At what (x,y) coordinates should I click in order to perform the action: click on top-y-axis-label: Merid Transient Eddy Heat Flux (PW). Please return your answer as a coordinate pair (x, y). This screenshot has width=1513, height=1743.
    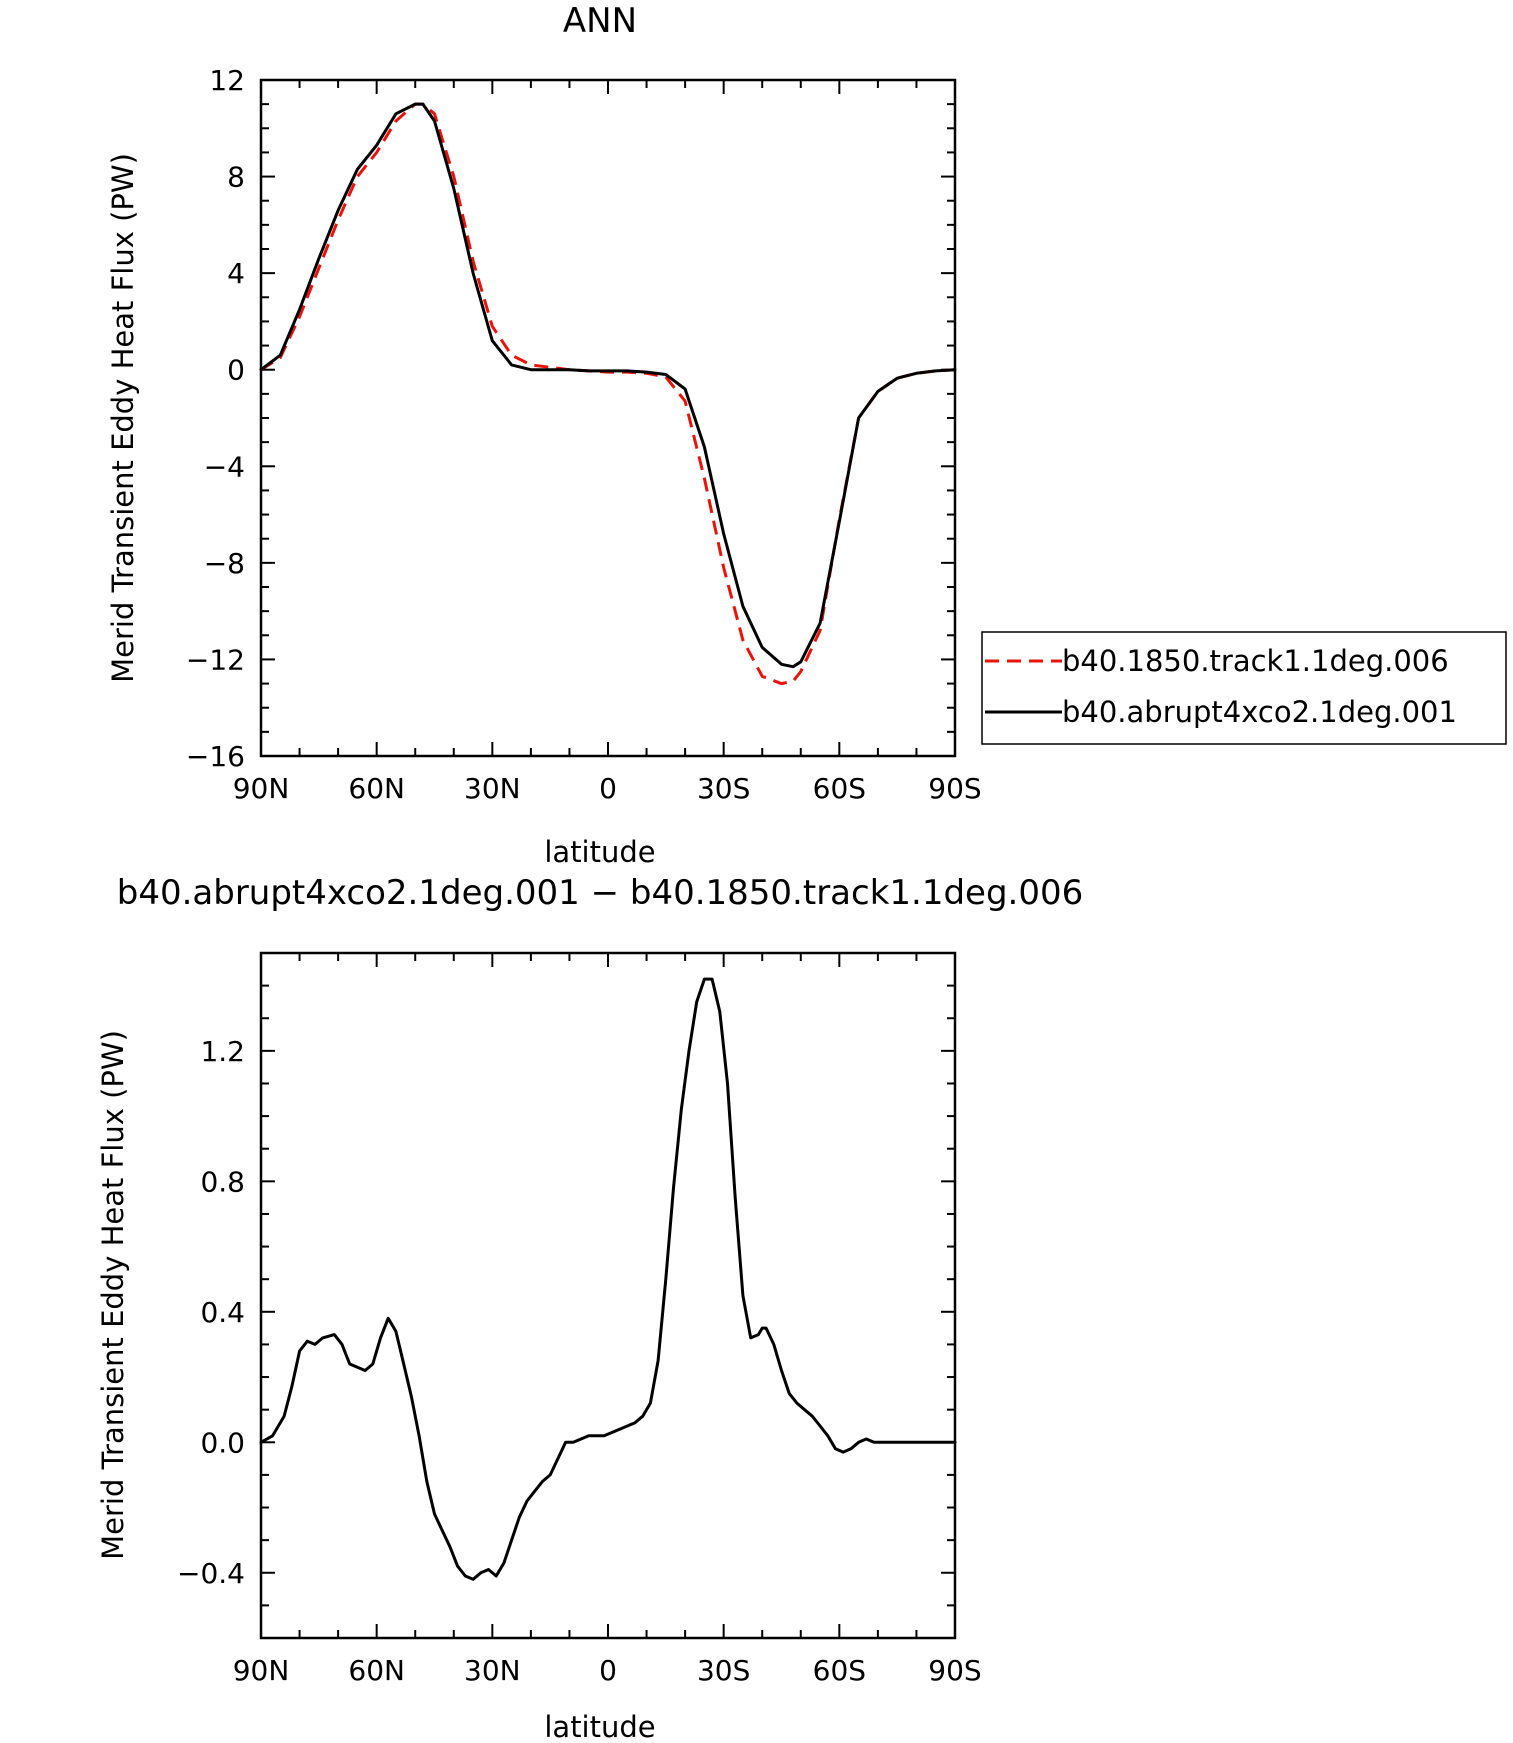
    Looking at the image, I should click on (123, 418).